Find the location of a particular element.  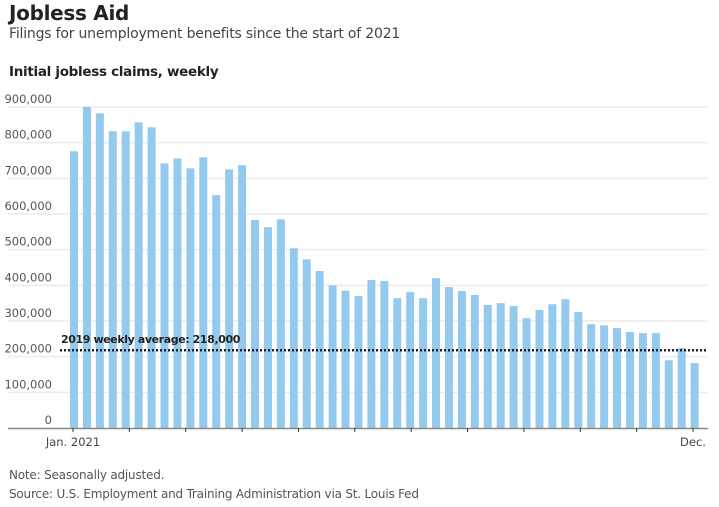

y-tick-label: 500,000 is located at coordinates (28, 242).